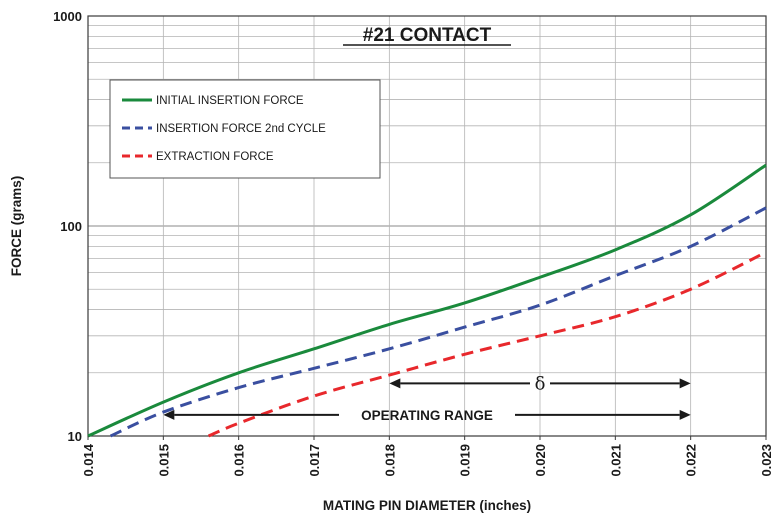  Describe the element at coordinates (230, 101) in the screenshot. I see `legend-label: INITIAL INSERTION FORCE` at that location.